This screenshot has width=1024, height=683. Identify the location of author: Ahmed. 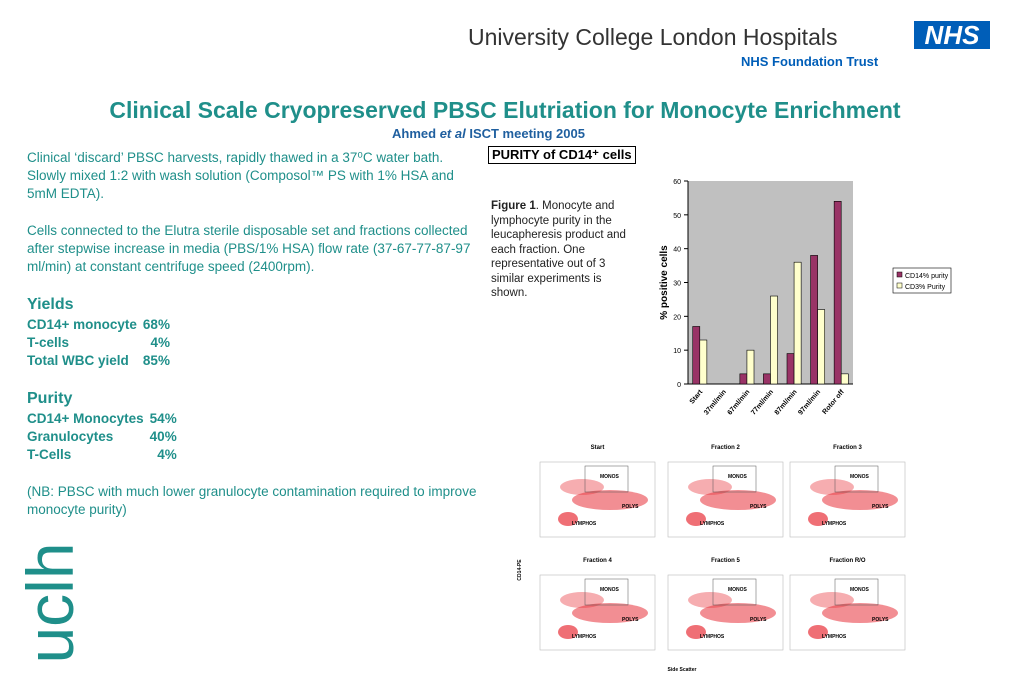
(414, 133).